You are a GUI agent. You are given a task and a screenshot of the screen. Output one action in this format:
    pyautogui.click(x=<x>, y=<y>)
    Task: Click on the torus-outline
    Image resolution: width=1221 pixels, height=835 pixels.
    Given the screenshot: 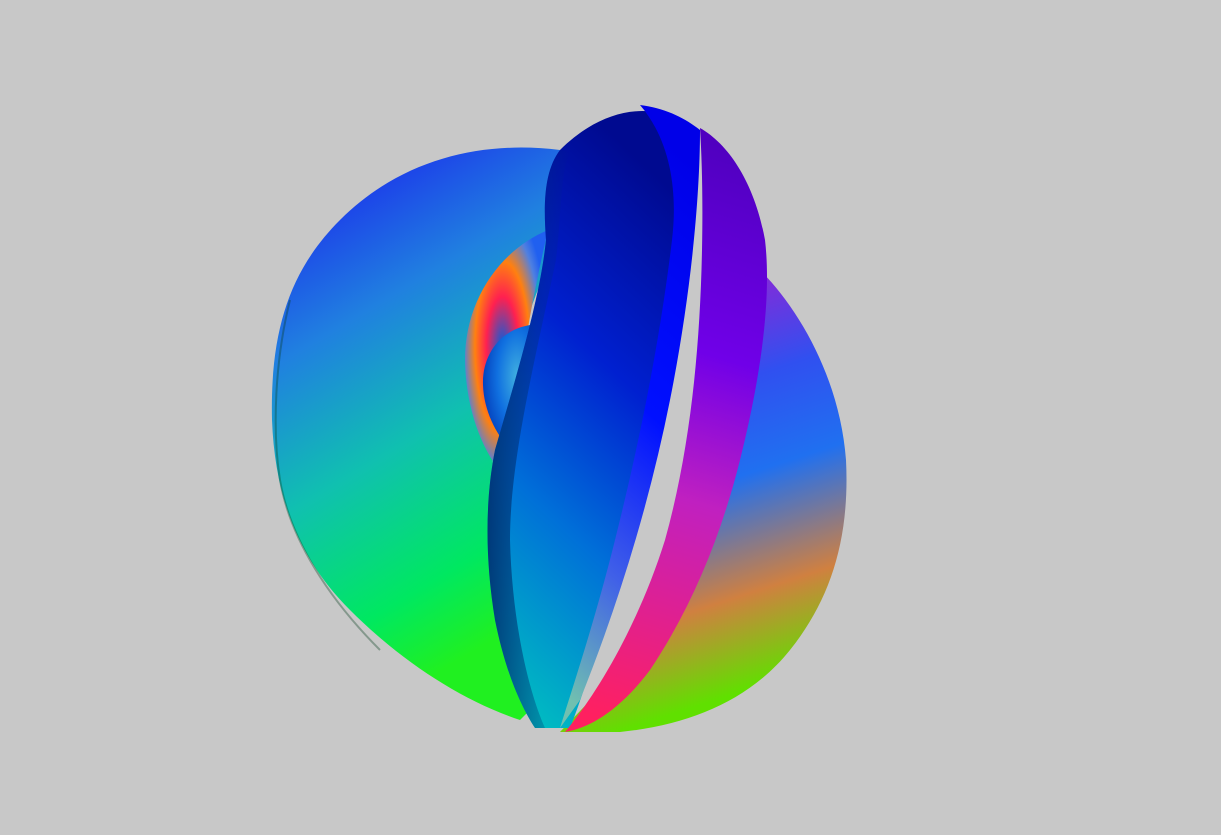 What is the action you would take?
    pyautogui.click(x=327, y=475)
    